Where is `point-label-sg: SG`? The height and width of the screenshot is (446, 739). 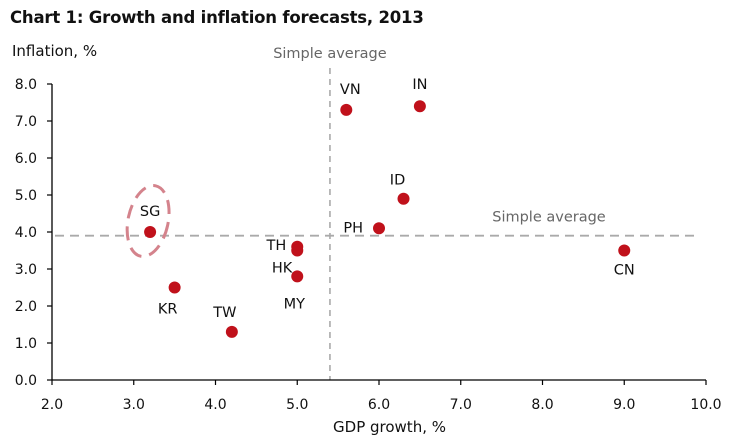 point-label-sg: SG is located at coordinates (150, 212).